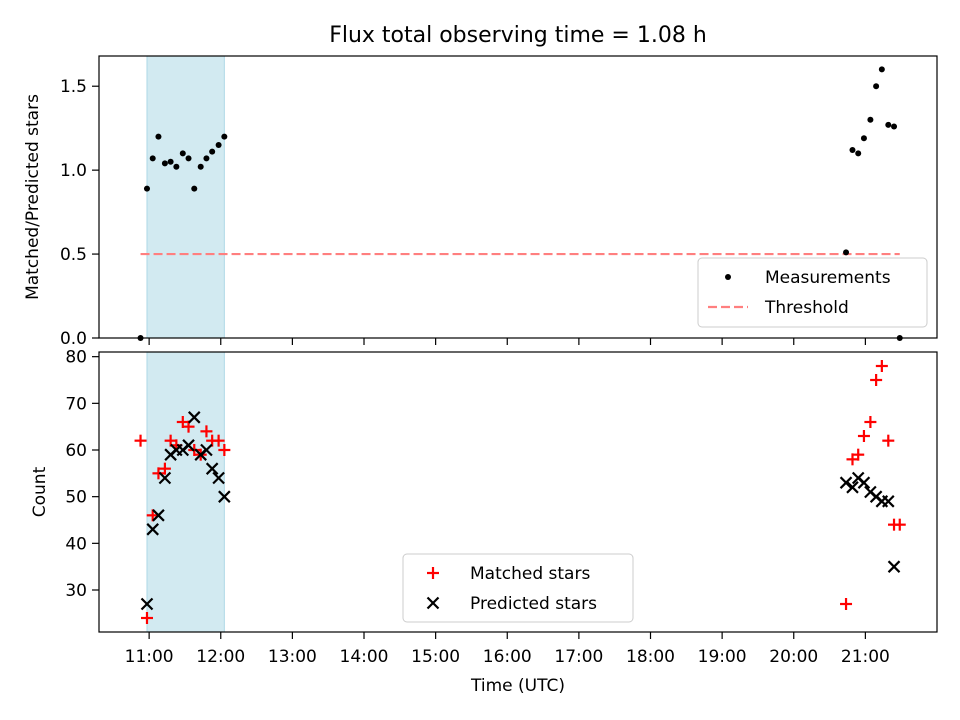  I want to click on legend-threshold-label: Threshold, so click(806, 308).